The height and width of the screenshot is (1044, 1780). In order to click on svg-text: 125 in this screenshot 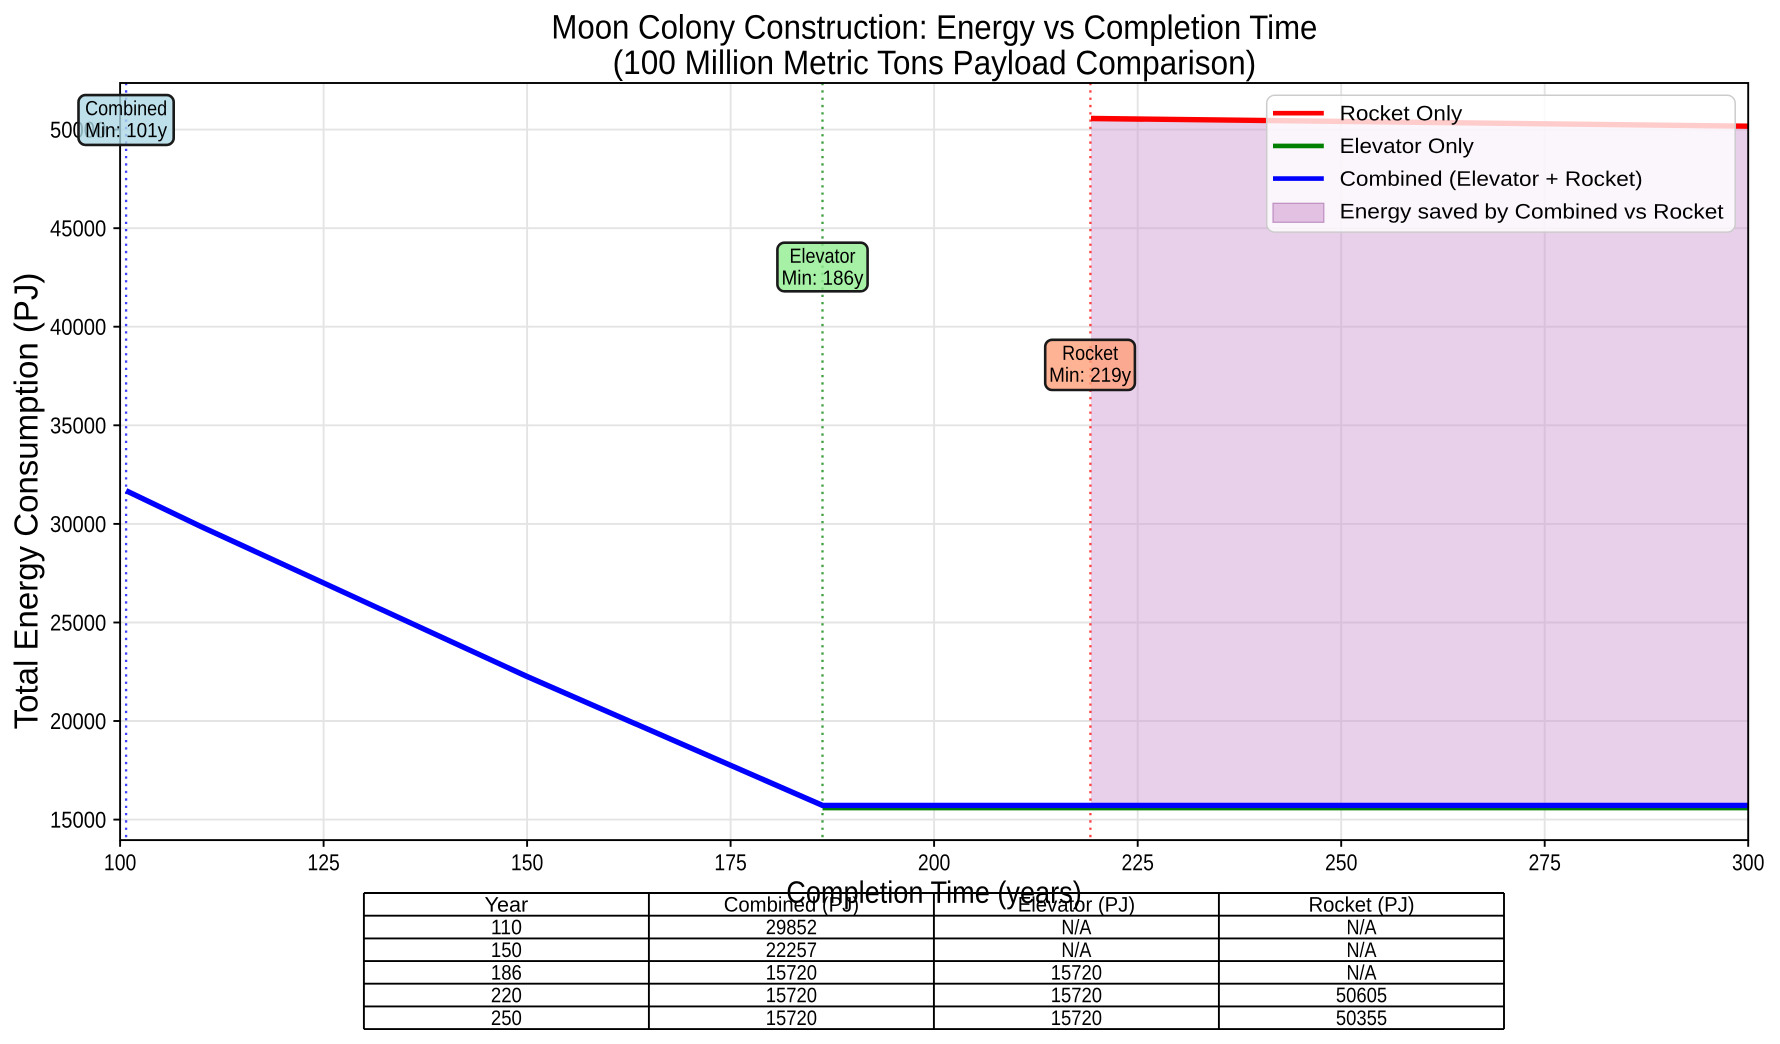, I will do `click(323, 862)`.